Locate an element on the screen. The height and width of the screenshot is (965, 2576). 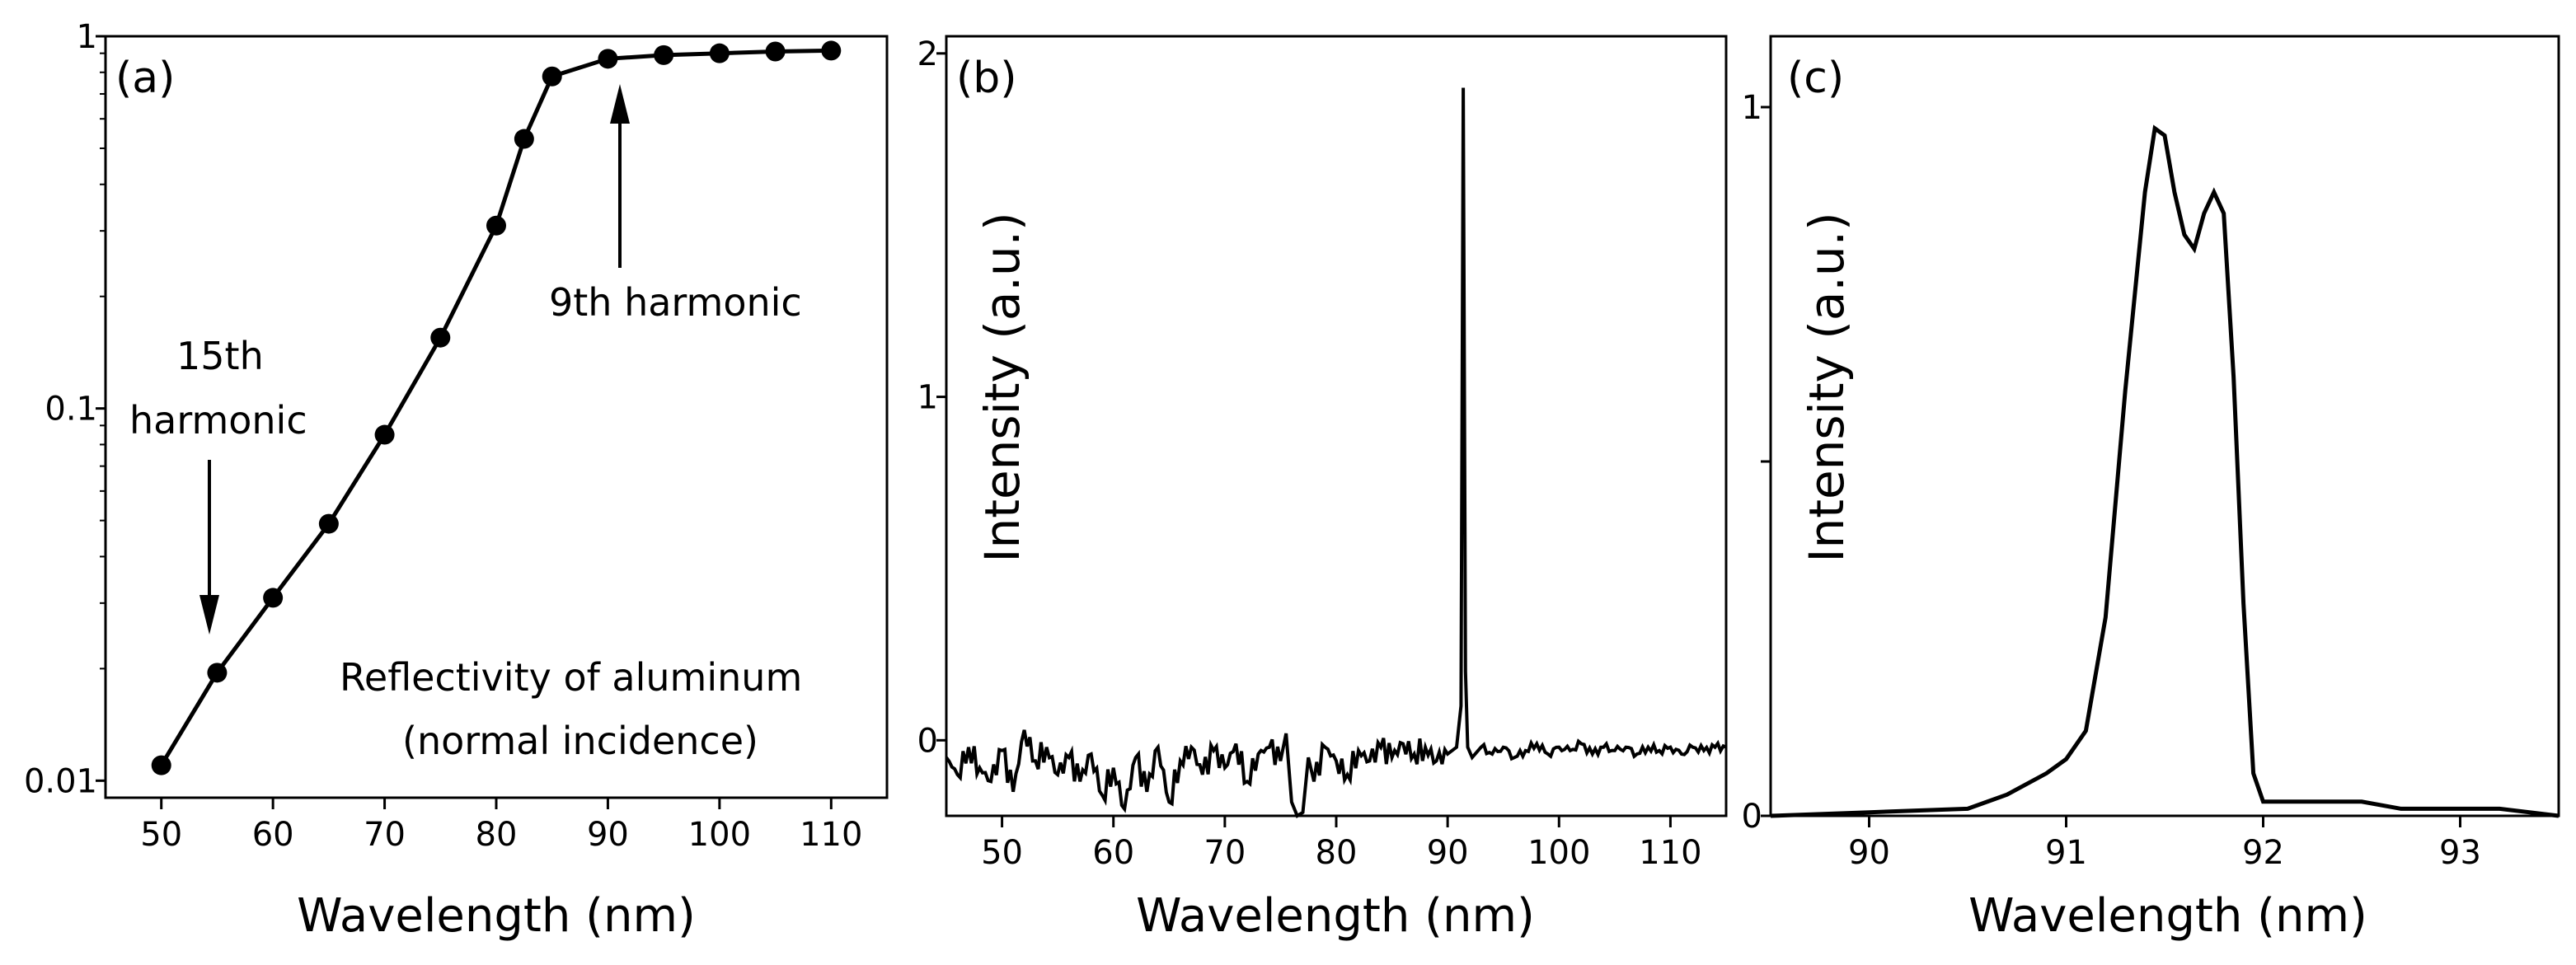
panel-b-xtick-label: 110 is located at coordinates (1670, 853).